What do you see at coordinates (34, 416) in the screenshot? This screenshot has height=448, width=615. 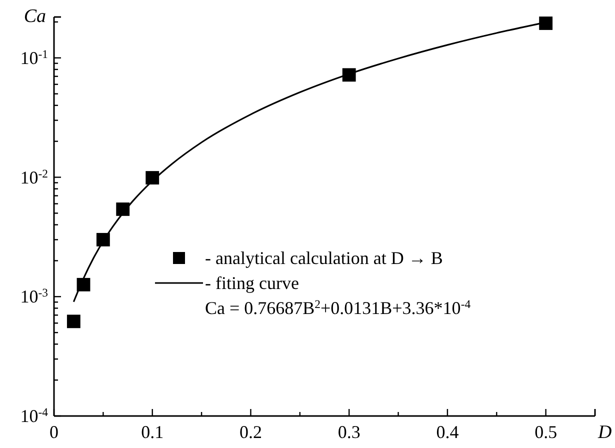 I see `y-tick-label: 10$^{-4}$` at bounding box center [34, 416].